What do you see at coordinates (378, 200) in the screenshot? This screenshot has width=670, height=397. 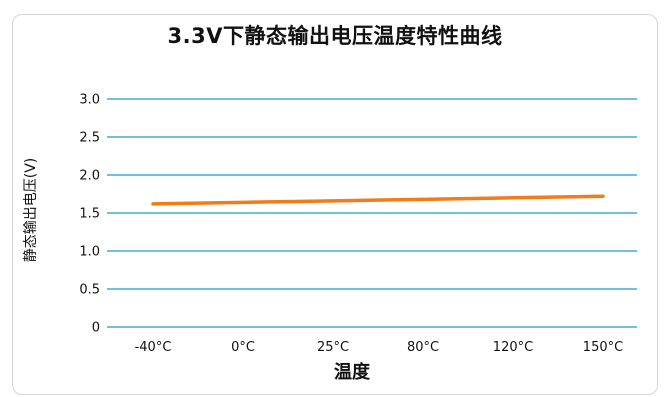 I see `series-line` at bounding box center [378, 200].